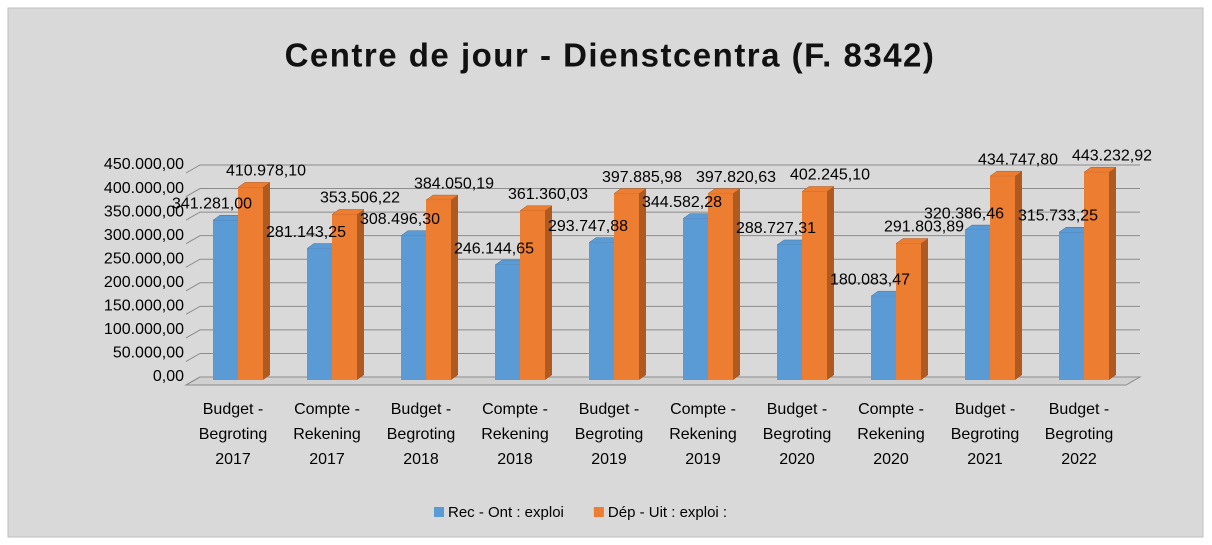  I want to click on grid-line, so click(662, 169).